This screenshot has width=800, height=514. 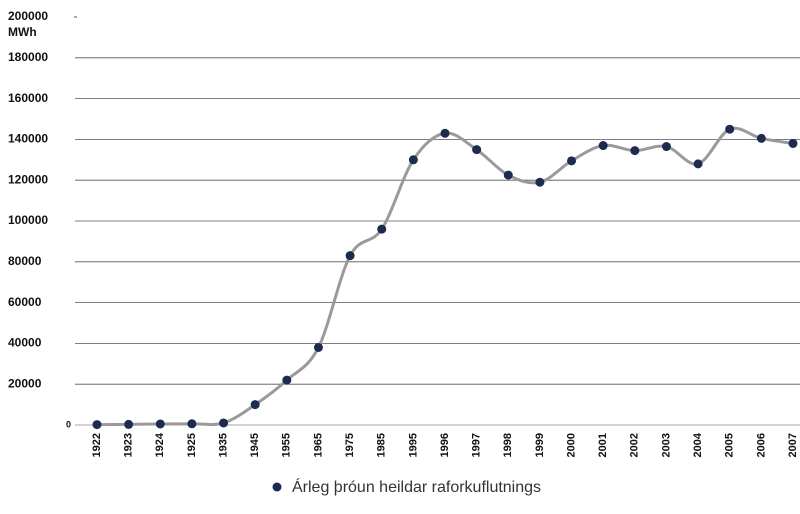 I want to click on x-tick-label: 2007, so click(x=793, y=445).